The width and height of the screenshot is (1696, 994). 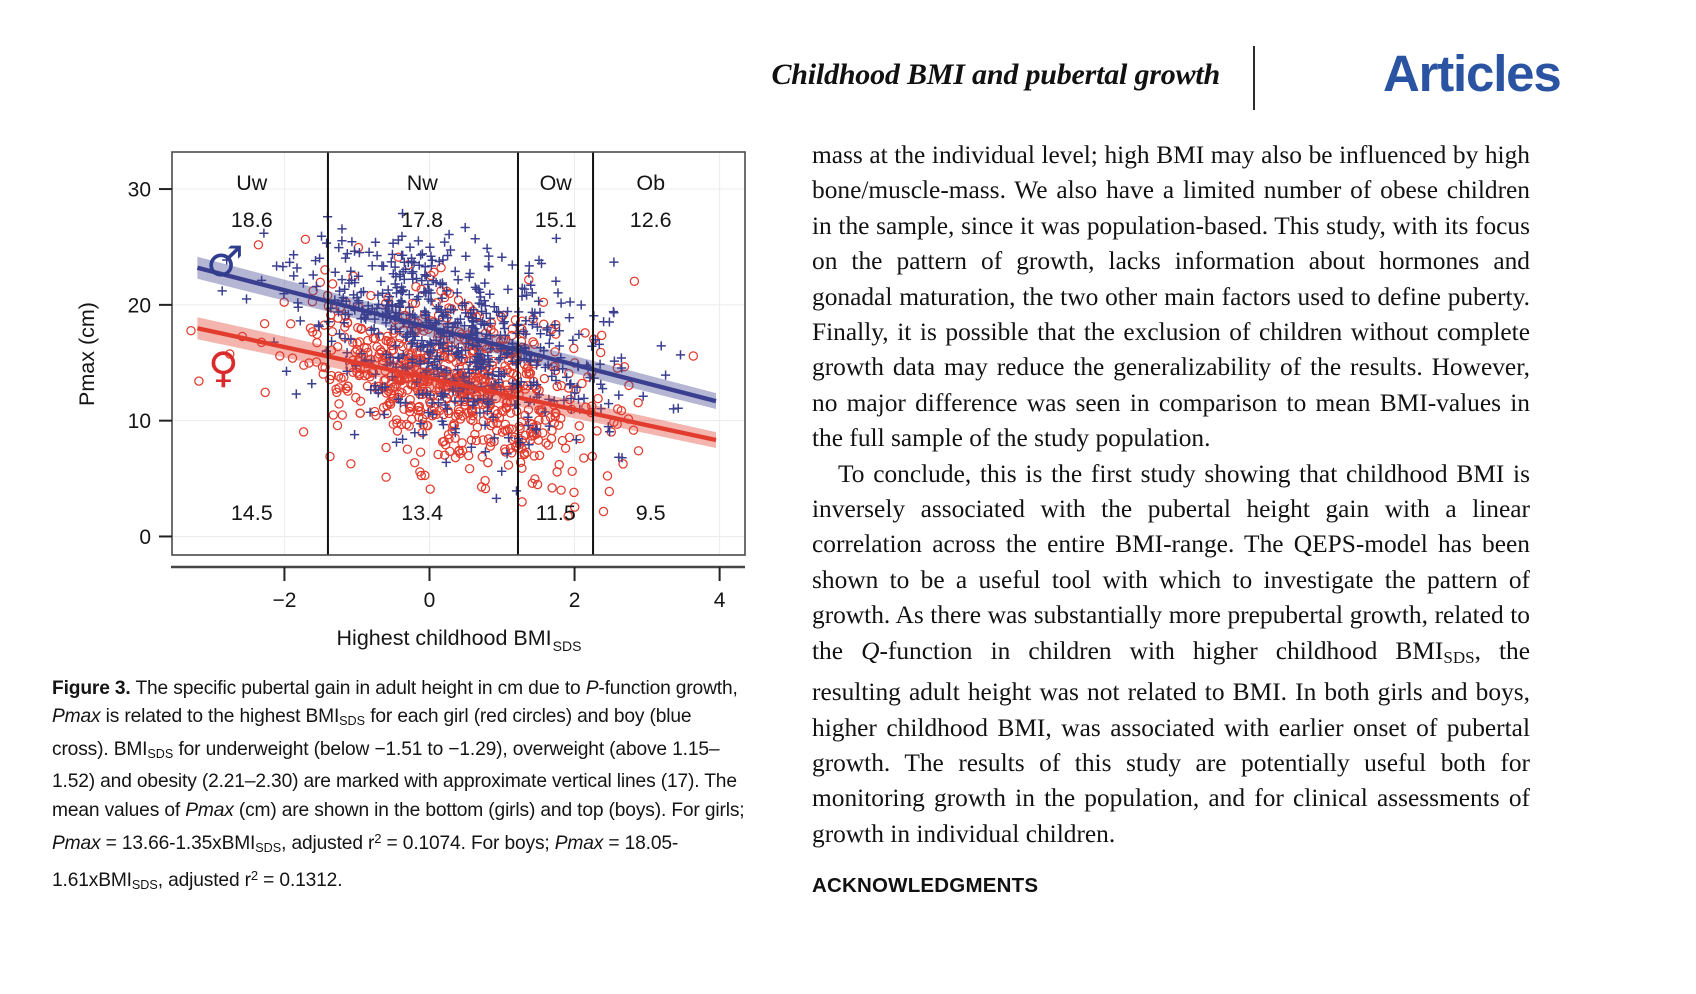 What do you see at coordinates (328, 844) in the screenshot?
I see `figure-caption-text-8: , adjusted r` at bounding box center [328, 844].